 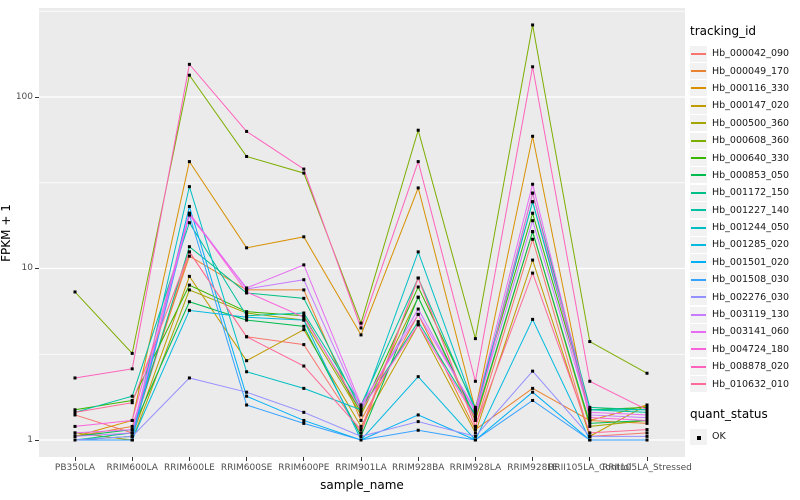 I want to click on legend-item-Hb_000042_090: Hb_000042_090, so click(x=745, y=53).